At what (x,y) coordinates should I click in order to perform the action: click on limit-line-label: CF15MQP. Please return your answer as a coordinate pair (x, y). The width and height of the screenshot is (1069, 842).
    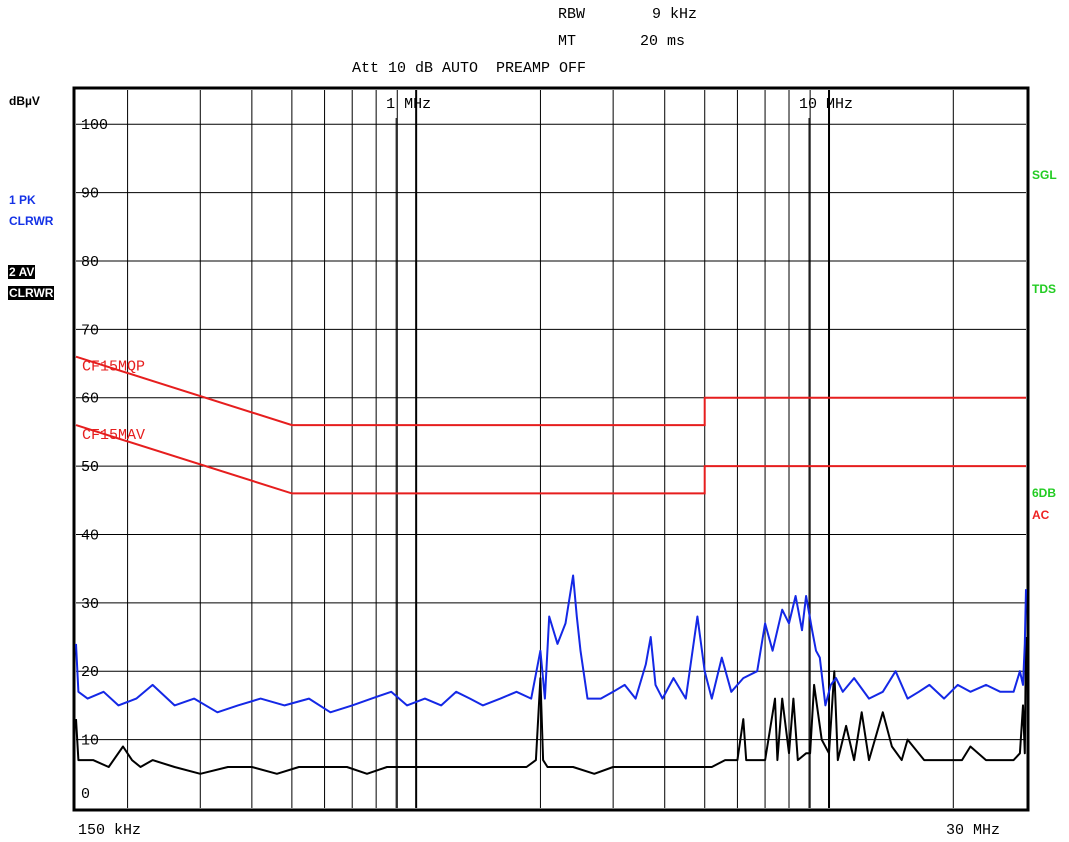
    Looking at the image, I should click on (113, 367).